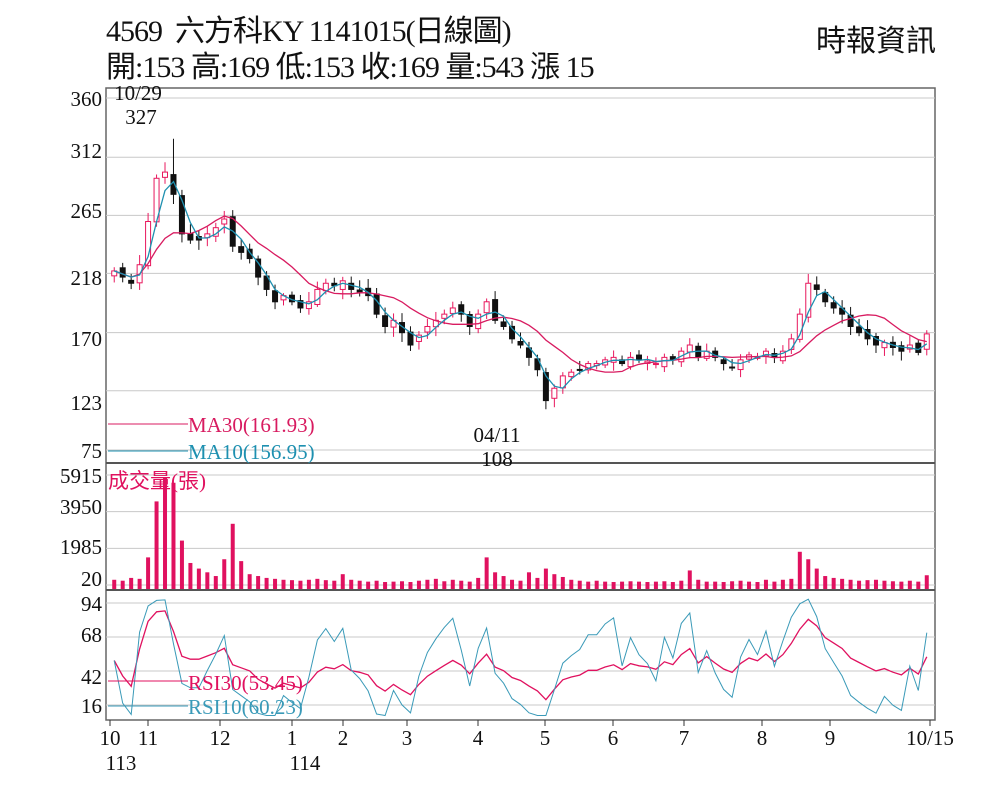 This screenshot has width=1000, height=800. What do you see at coordinates (91, 451) in the screenshot?
I see `price-tick: 75` at bounding box center [91, 451].